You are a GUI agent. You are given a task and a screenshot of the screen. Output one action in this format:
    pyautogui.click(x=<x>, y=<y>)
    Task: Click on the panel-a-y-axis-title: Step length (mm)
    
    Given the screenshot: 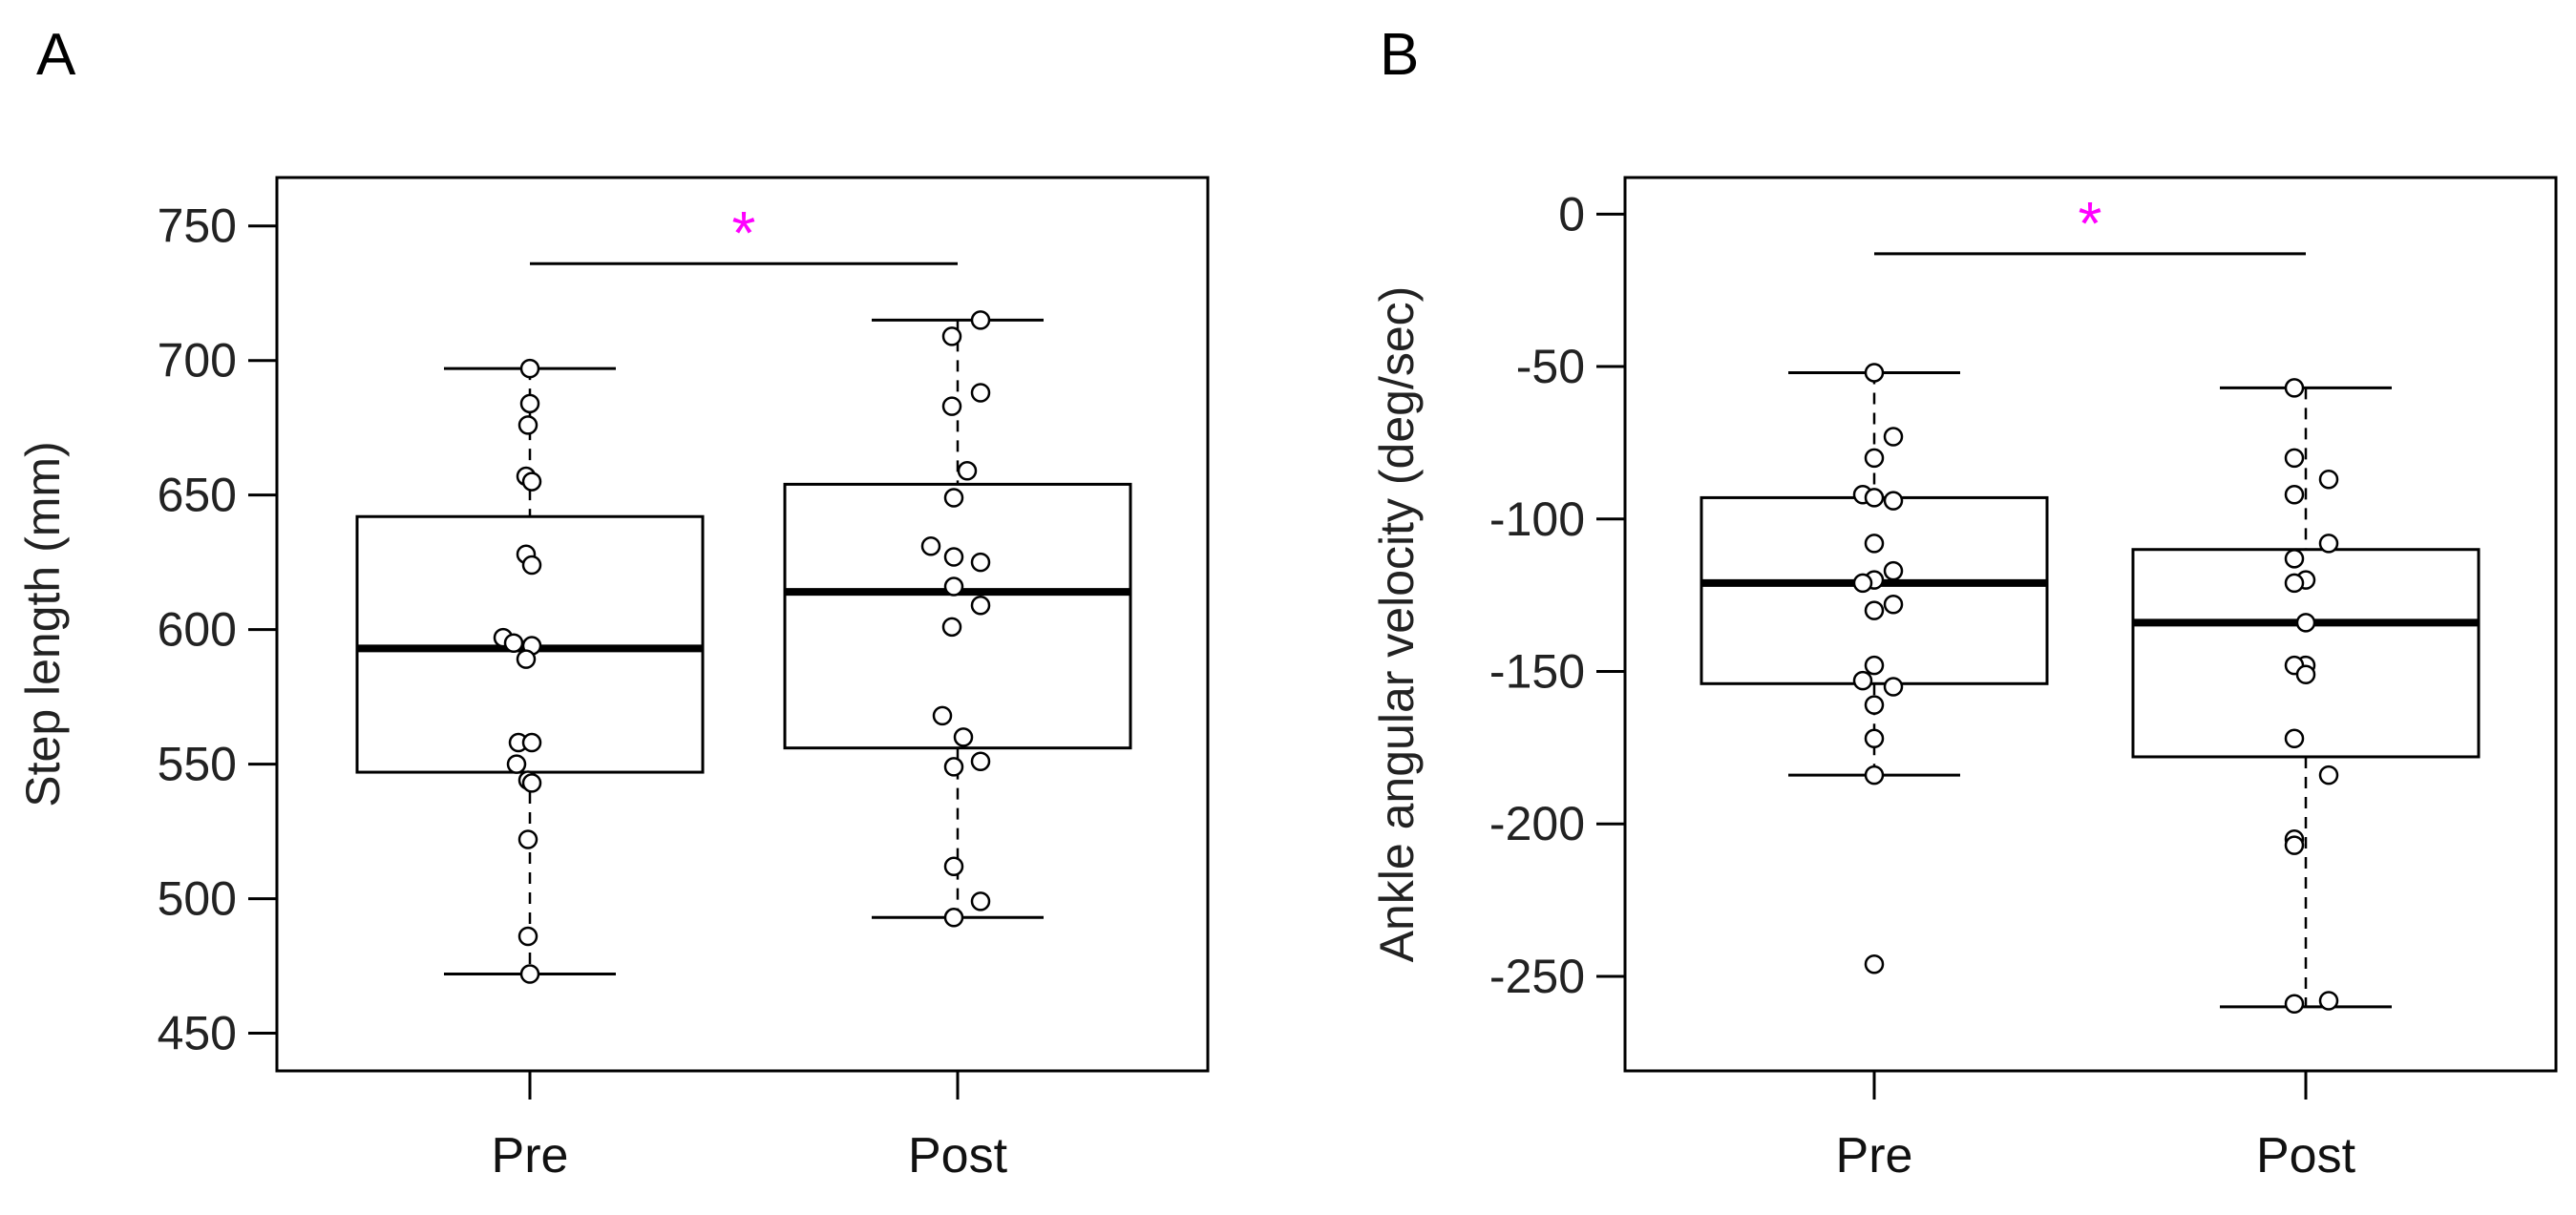 What is the action you would take?
    pyautogui.click(x=43, y=624)
    